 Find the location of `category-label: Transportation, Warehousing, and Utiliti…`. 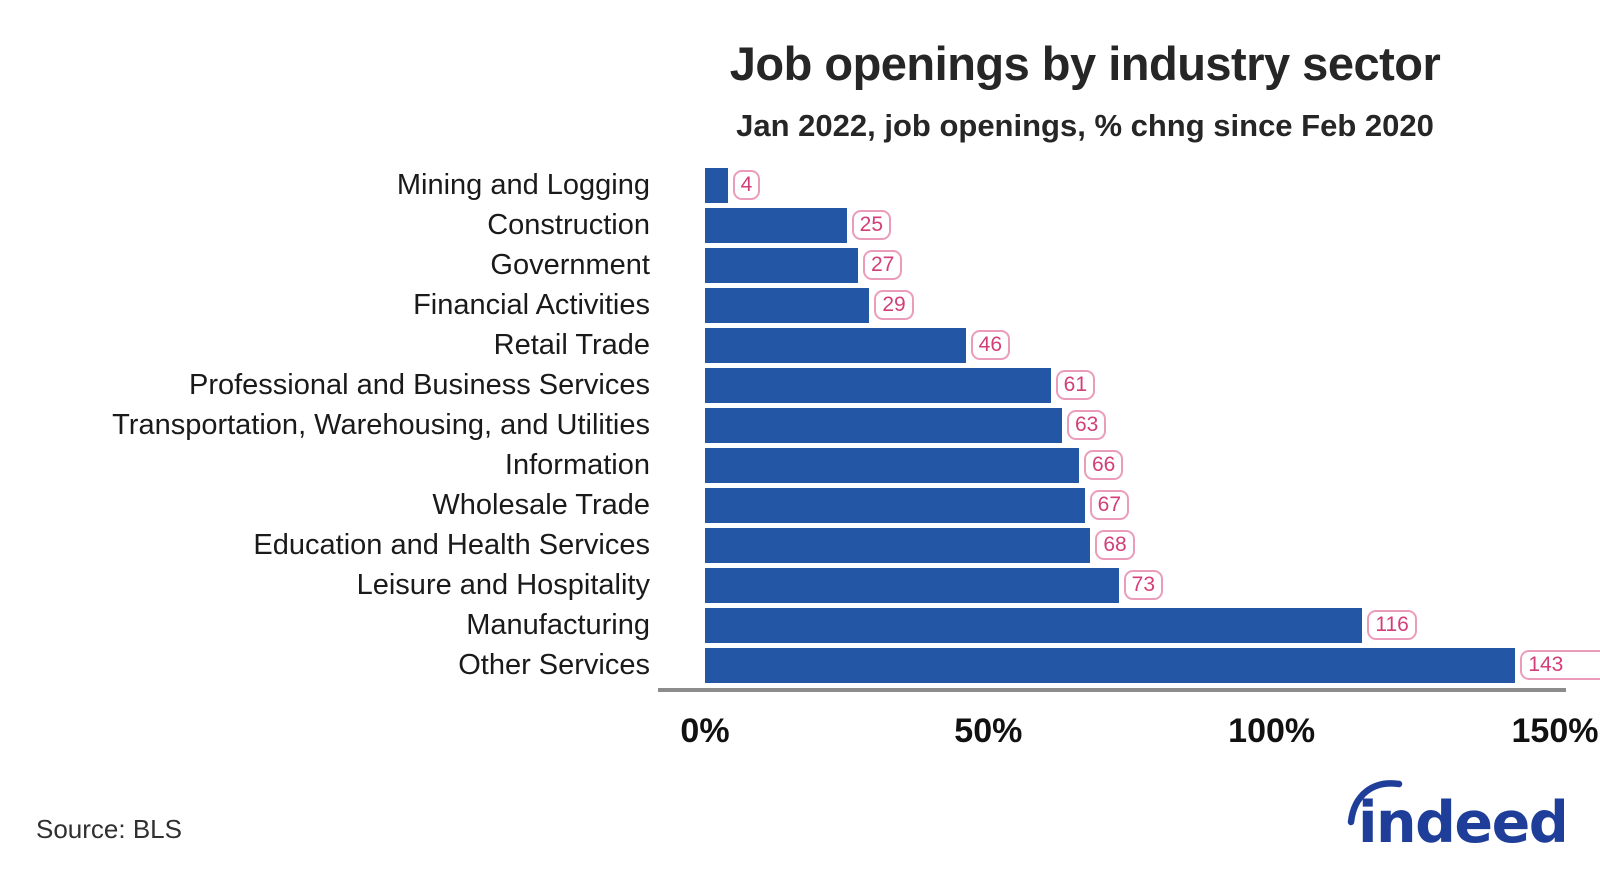

category-label: Transportation, Warehousing, and Utiliti… is located at coordinates (381, 425).